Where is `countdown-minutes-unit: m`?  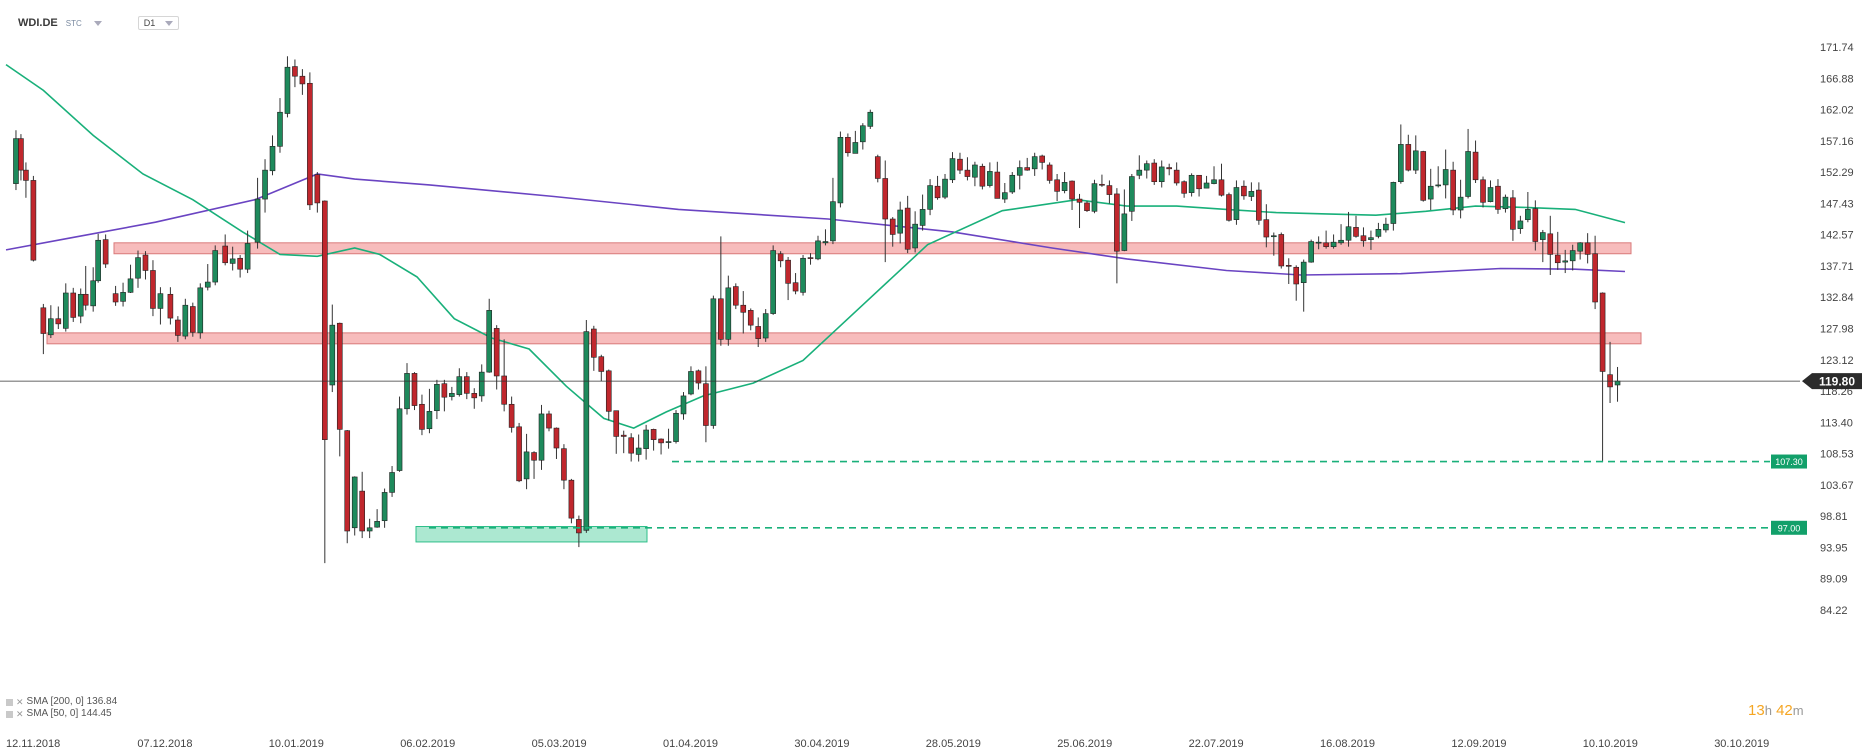 countdown-minutes-unit: m is located at coordinates (1798, 710).